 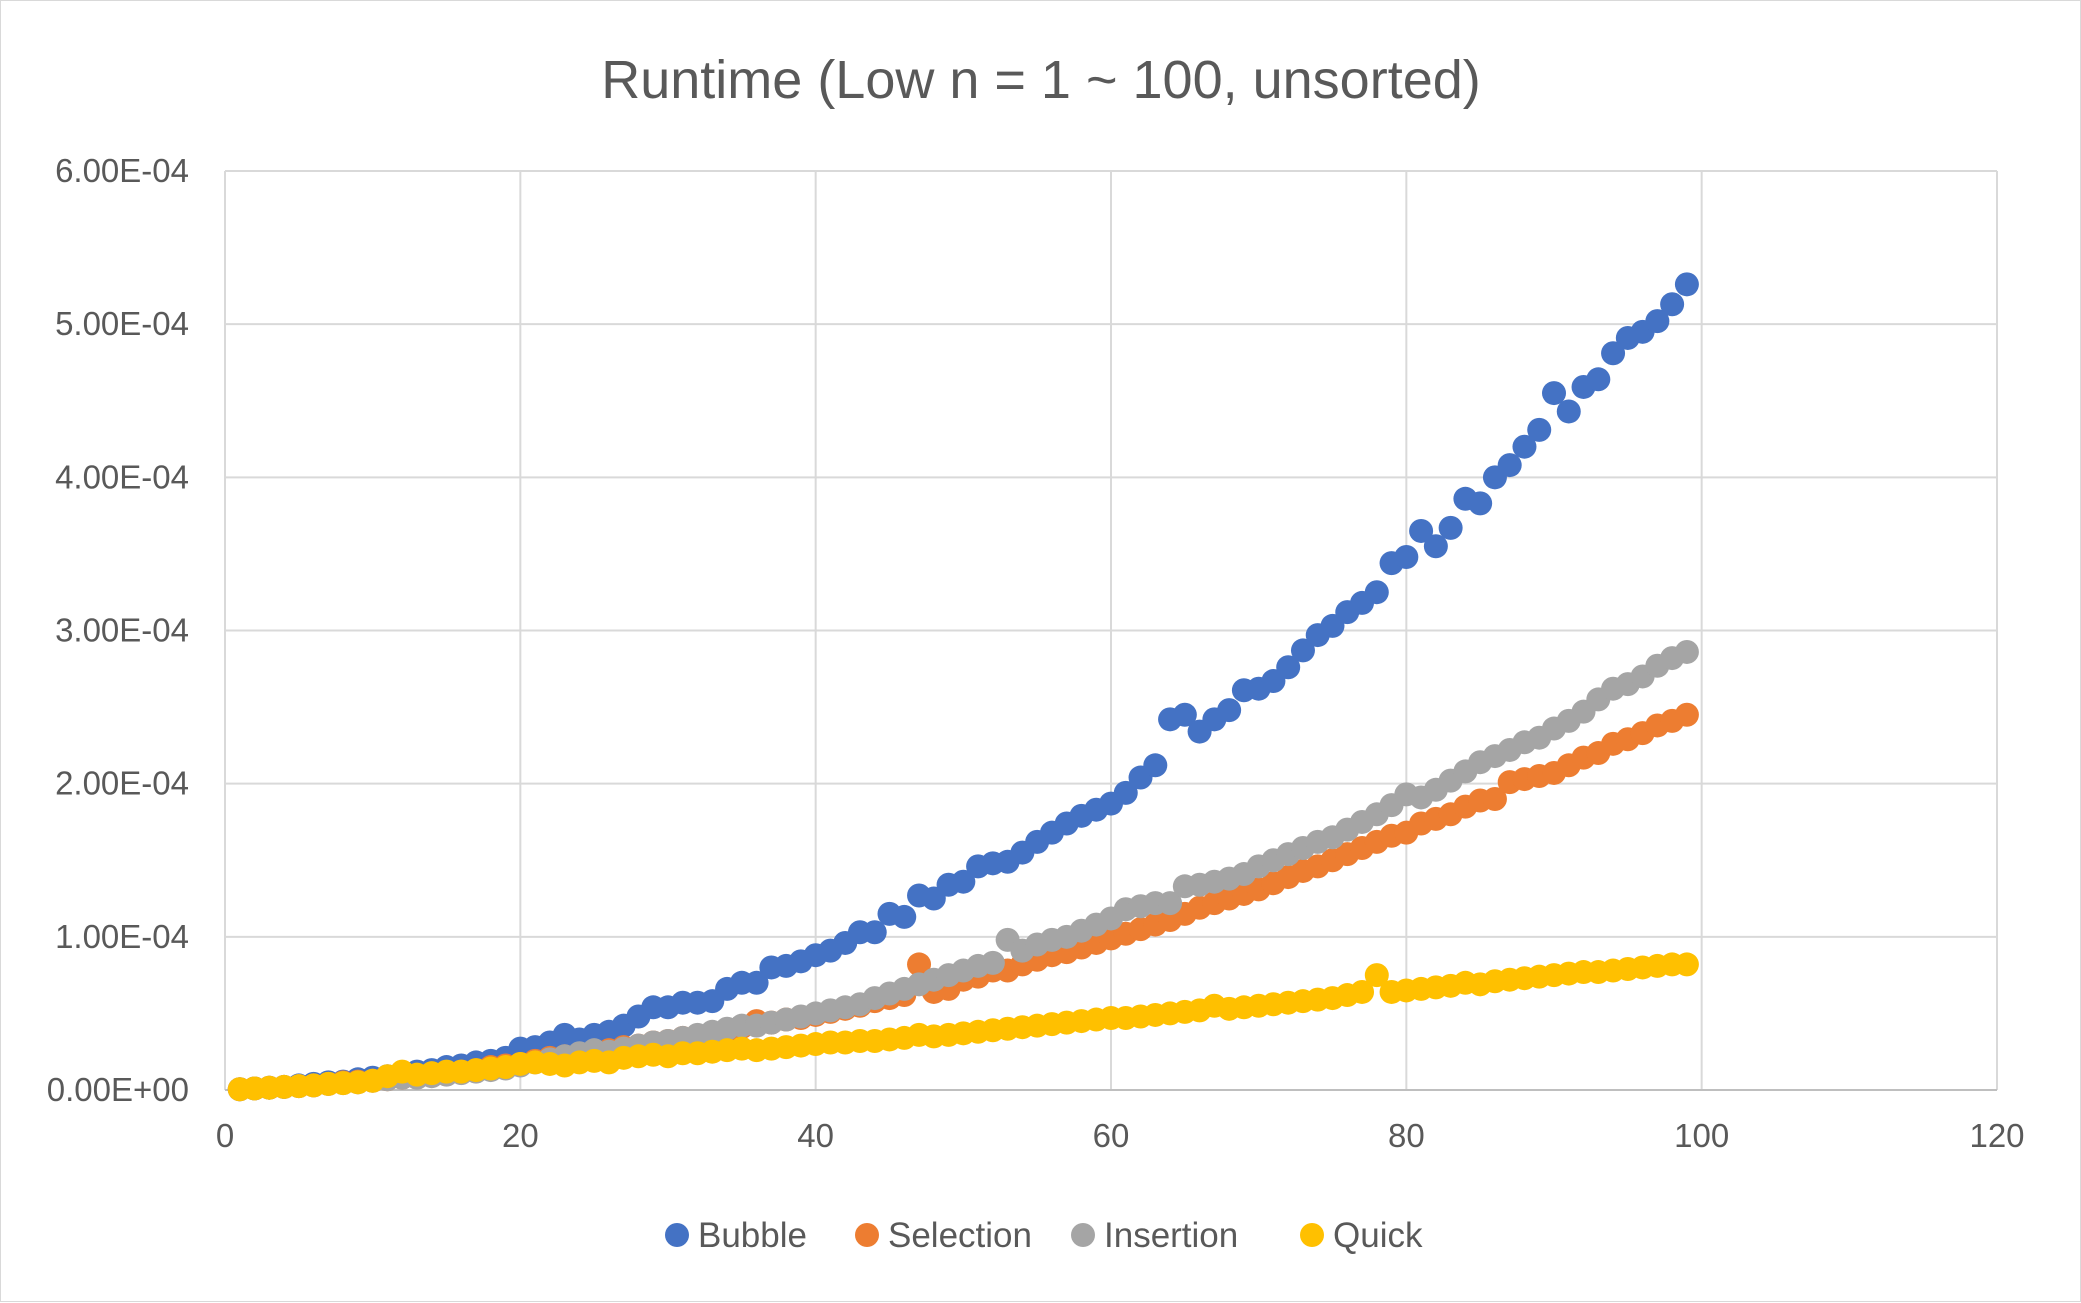 I want to click on y-tick-label: 1.00E-04, so click(x=122, y=936).